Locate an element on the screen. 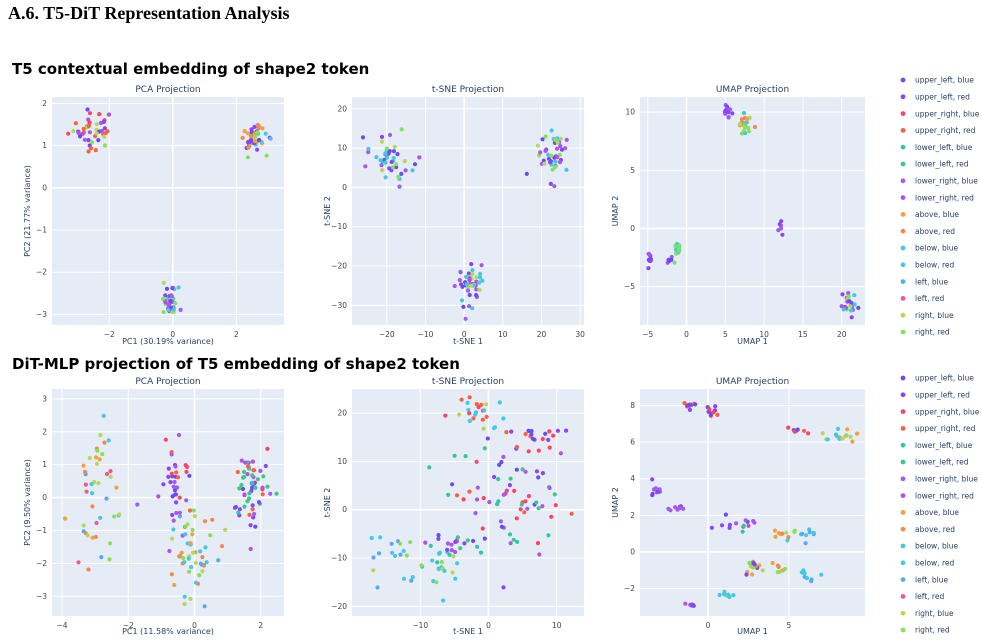  y-tick-label: 6 is located at coordinates (632, 442).